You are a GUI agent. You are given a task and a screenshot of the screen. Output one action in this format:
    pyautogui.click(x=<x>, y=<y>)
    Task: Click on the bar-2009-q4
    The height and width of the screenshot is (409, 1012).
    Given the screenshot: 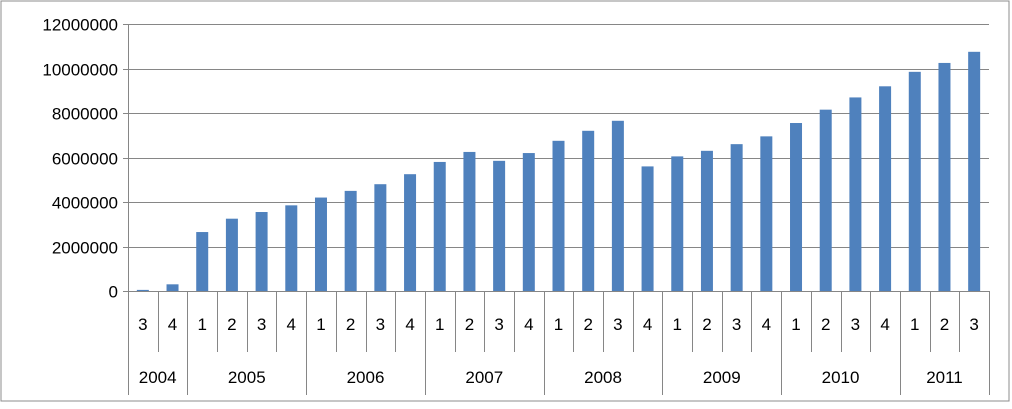 What is the action you would take?
    pyautogui.click(x=766, y=213)
    